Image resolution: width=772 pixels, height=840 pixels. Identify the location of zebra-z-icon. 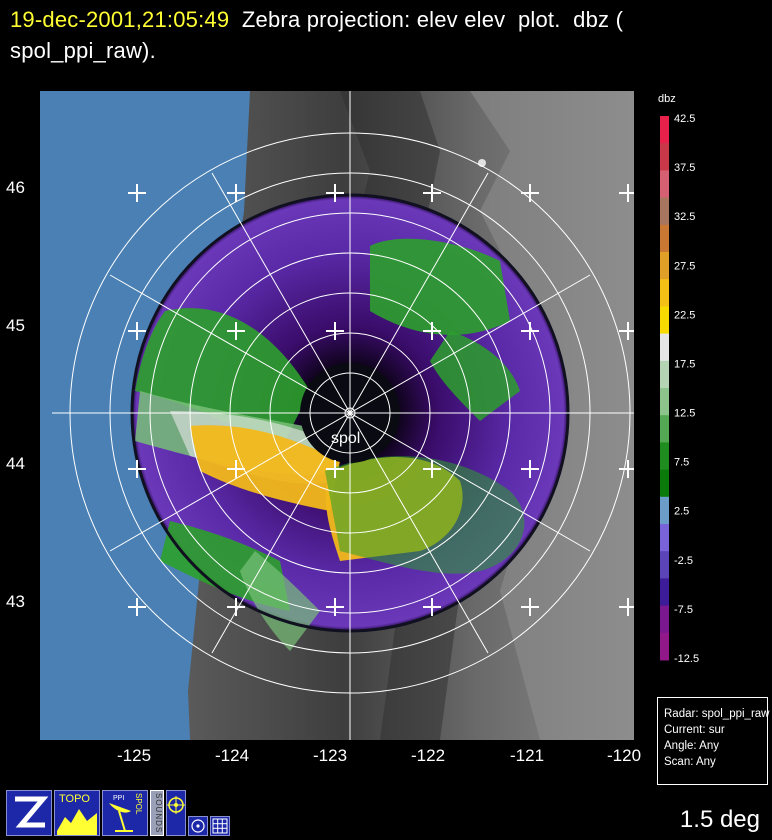
(32, 812).